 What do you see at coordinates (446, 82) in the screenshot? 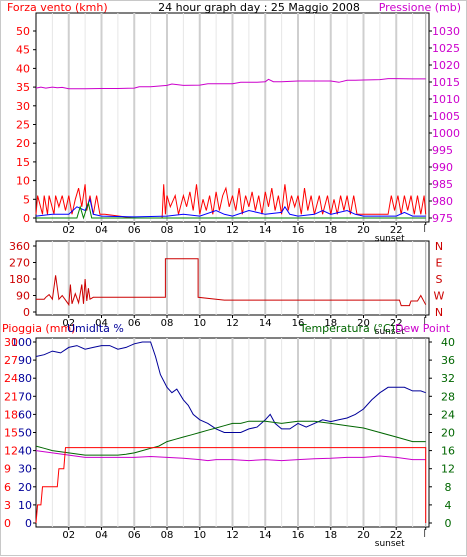
I see `p1-right-tick-label: 1015` at bounding box center [446, 82].